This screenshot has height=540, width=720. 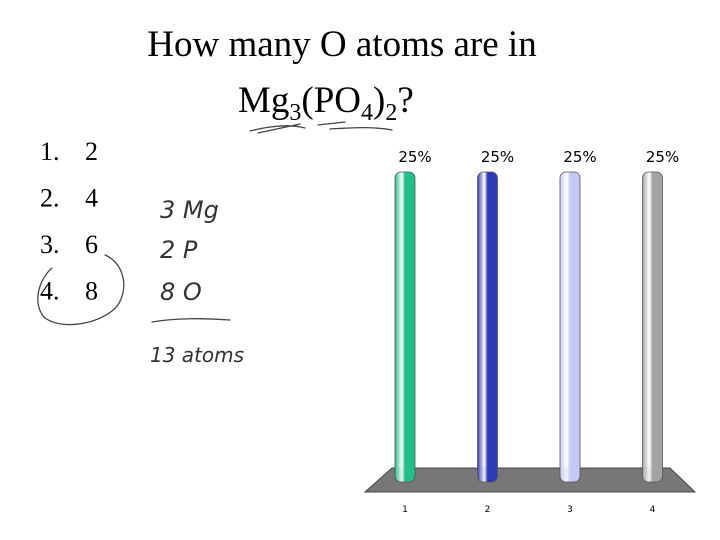 What do you see at coordinates (263, 100) in the screenshot?
I see `formula-part: Mg` at bounding box center [263, 100].